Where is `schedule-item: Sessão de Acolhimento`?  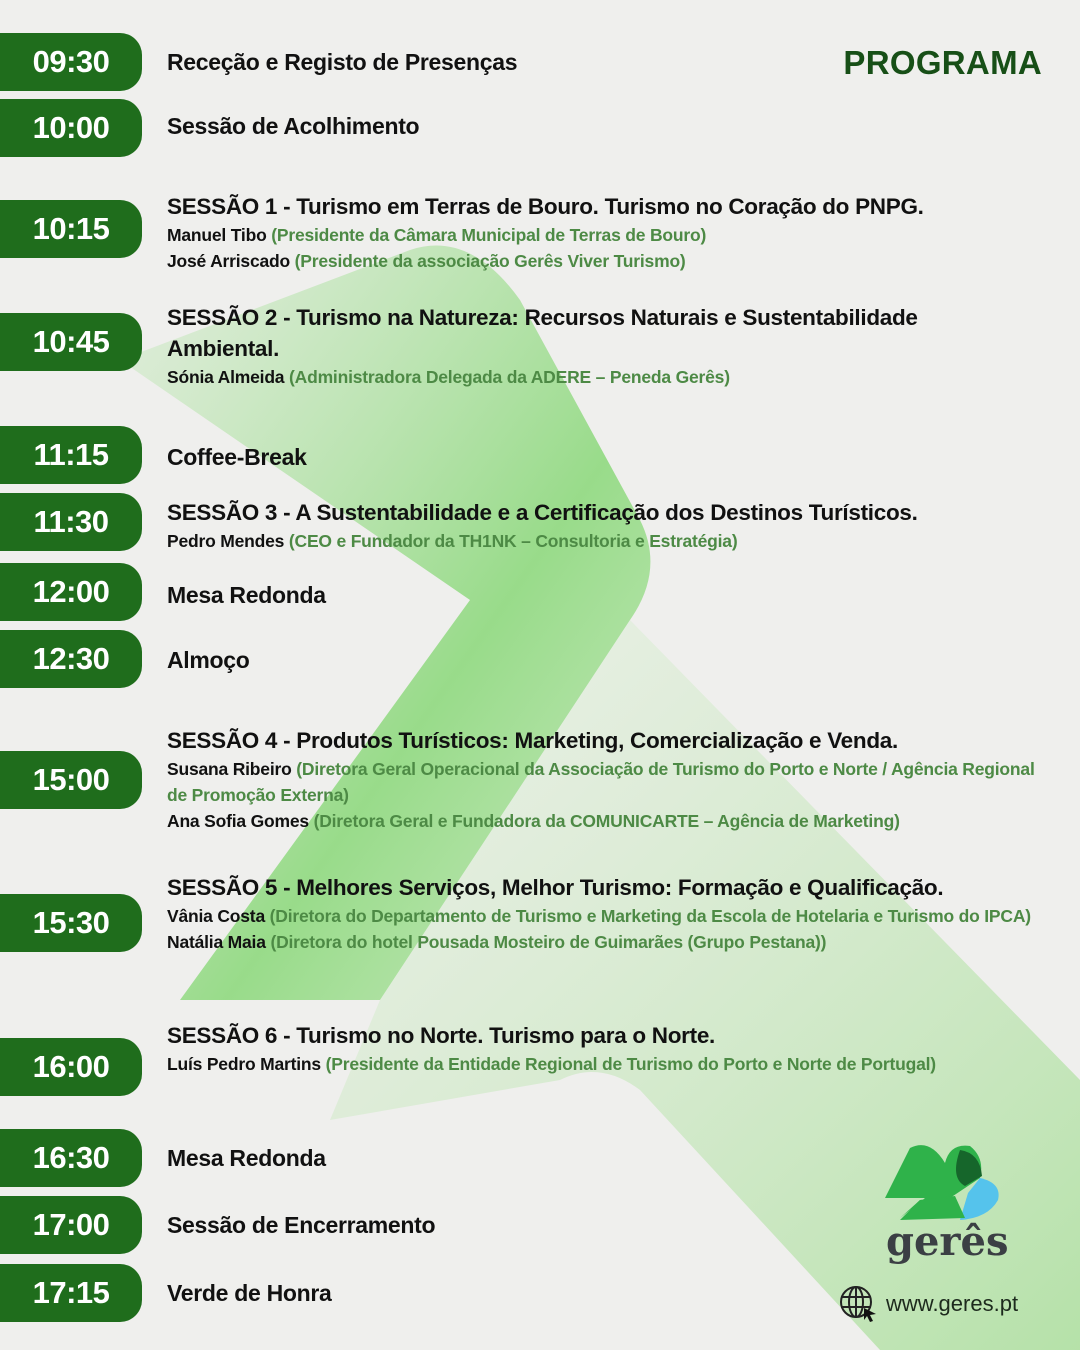
schedule-item: Sessão de Acolhimento is located at coordinates (293, 126).